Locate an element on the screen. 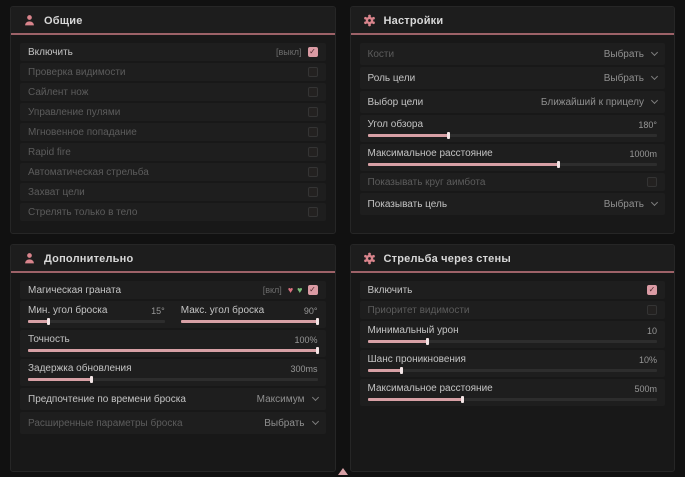 The image size is (685, 477). row-throw-time-preference: Предпочтение по времени броска Максимум is located at coordinates (173, 399).